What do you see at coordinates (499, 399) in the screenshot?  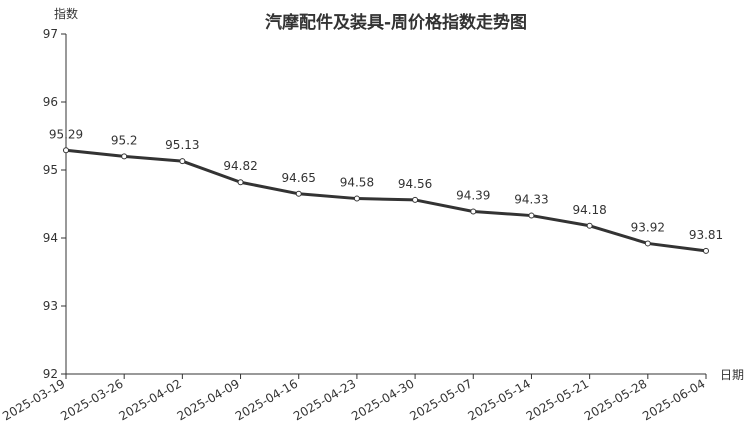 I see `x-tick-label: 2025-05-14` at bounding box center [499, 399].